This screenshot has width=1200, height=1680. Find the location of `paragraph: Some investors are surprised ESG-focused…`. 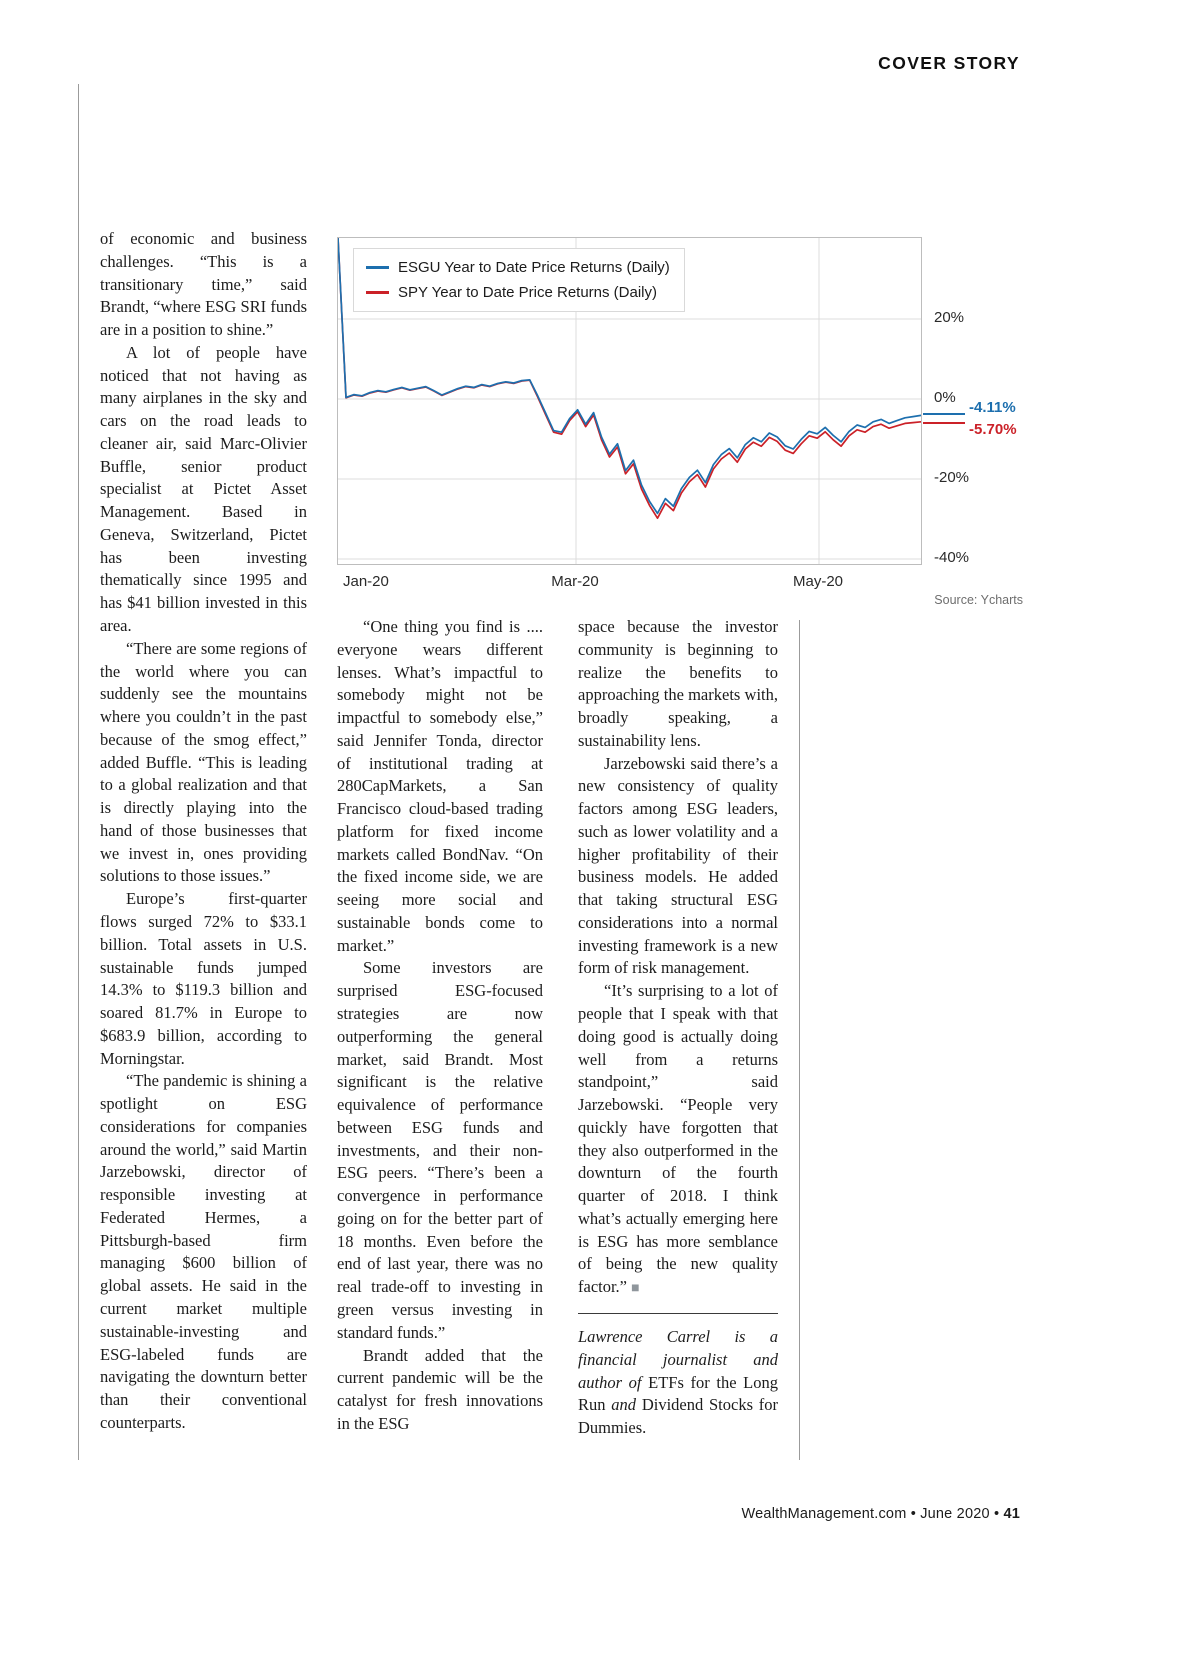

paragraph: Some investors are surprised ESG-focused… is located at coordinates (440, 1150).